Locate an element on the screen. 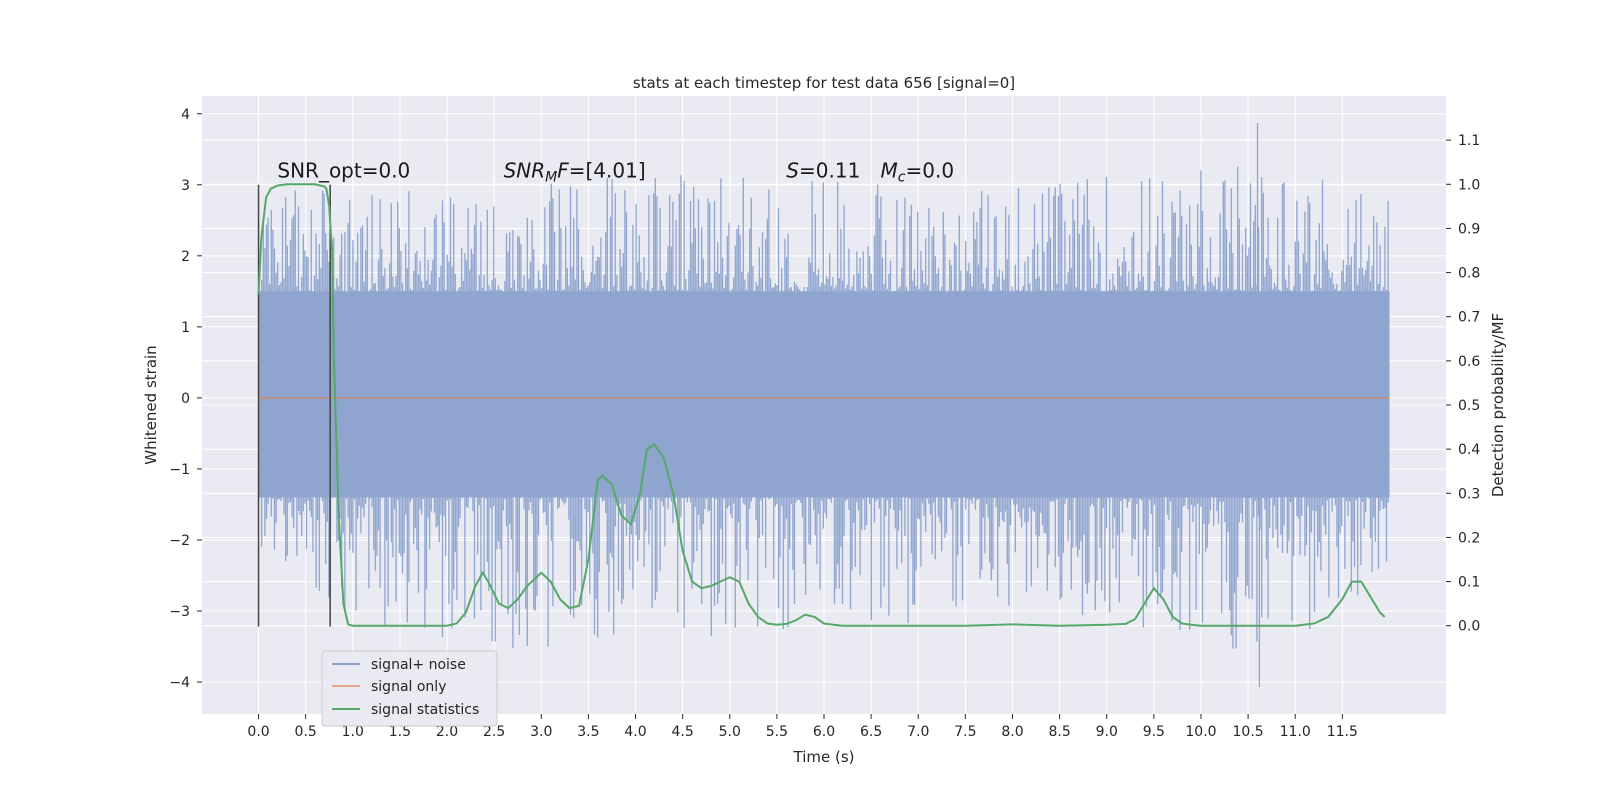 The image size is (1600, 800). y-axis-right-label: Detection probability/MF is located at coordinates (1498, 405).